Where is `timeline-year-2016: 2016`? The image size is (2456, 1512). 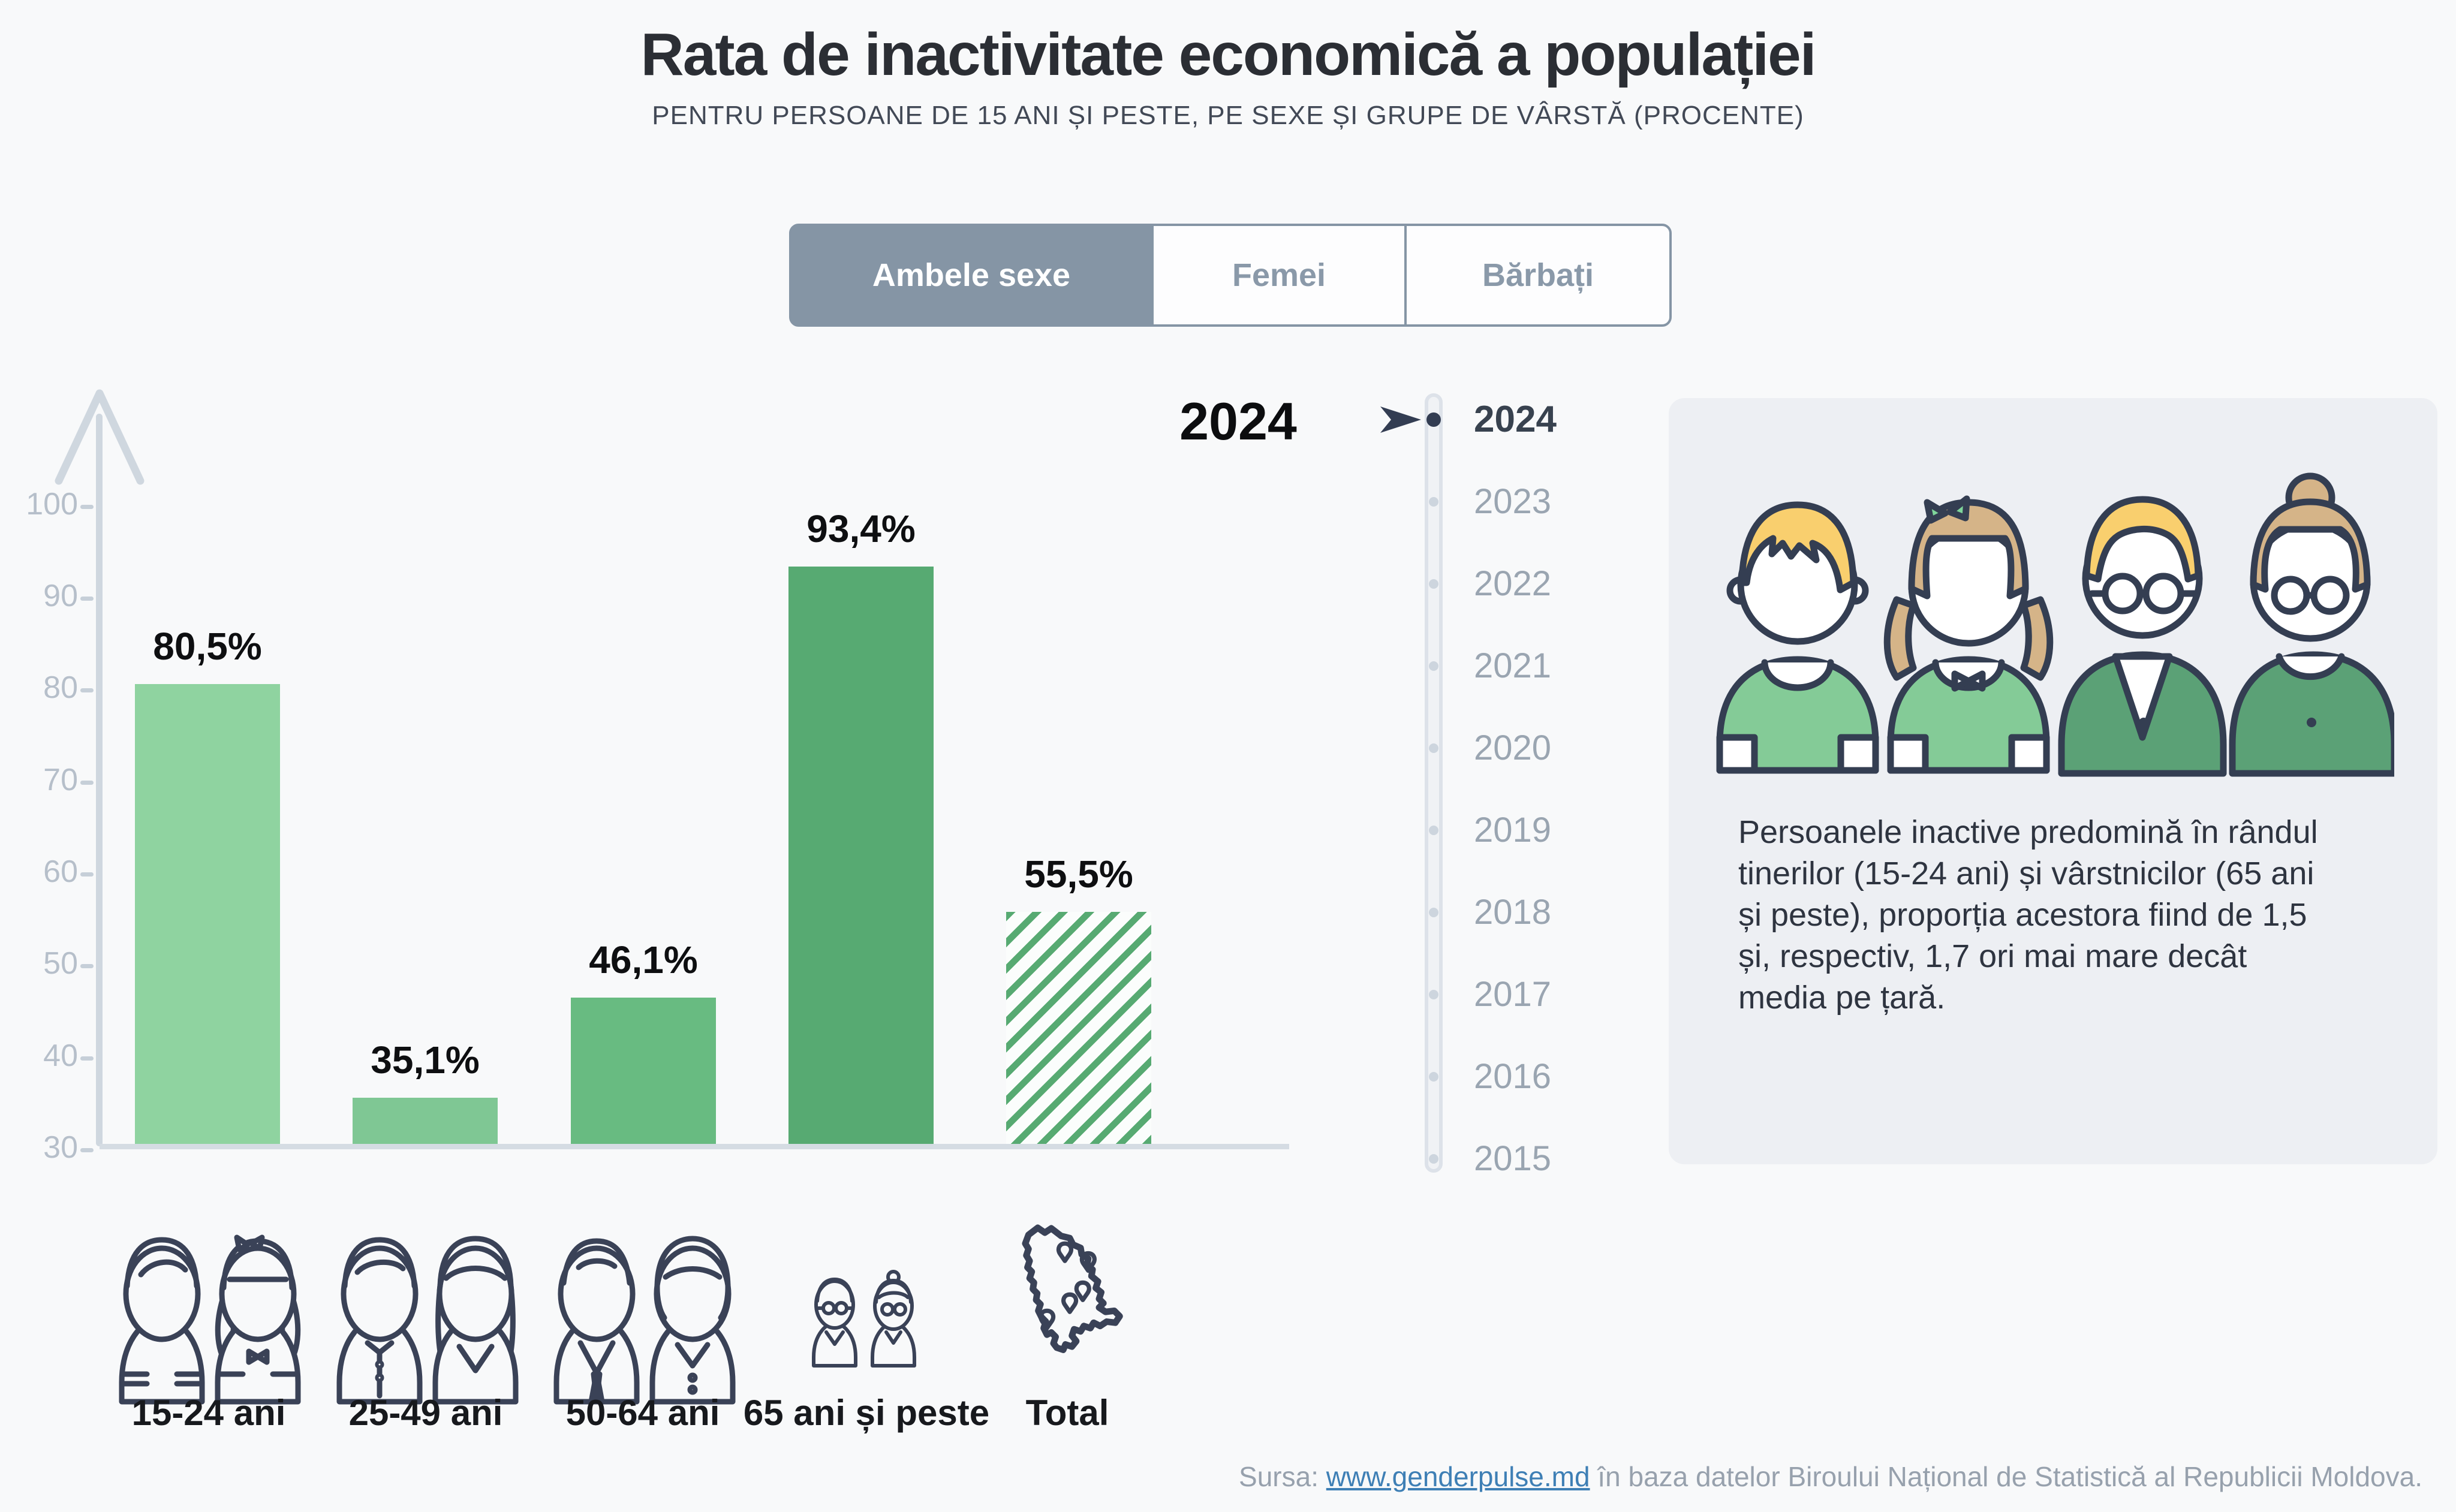 timeline-year-2016: 2016 is located at coordinates (1520, 1076).